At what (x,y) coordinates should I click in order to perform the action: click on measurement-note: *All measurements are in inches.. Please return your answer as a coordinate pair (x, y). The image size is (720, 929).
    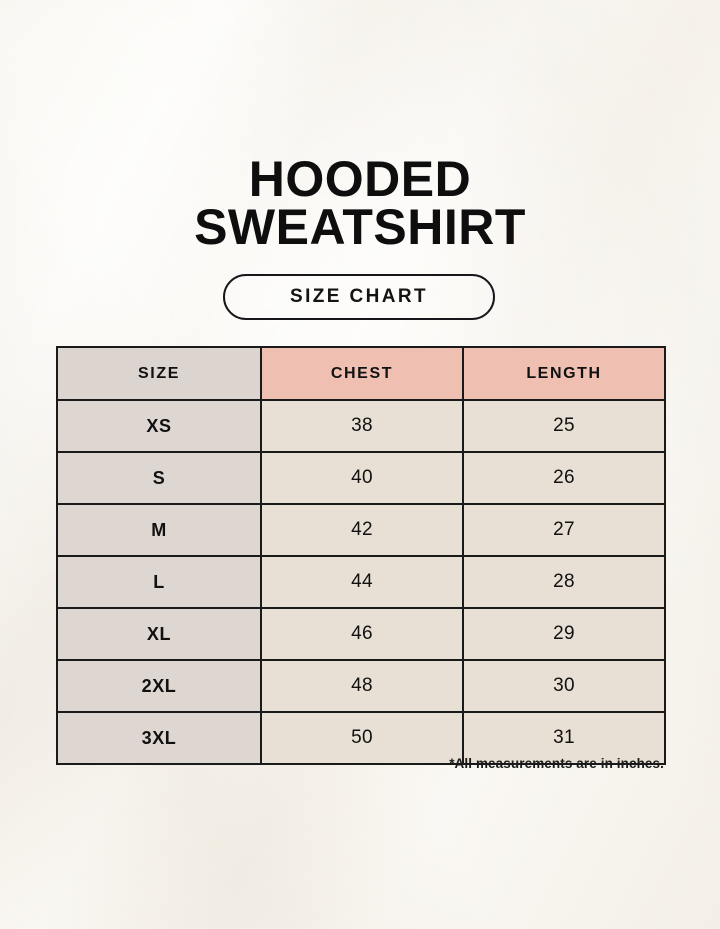
    Looking at the image, I should click on (556, 763).